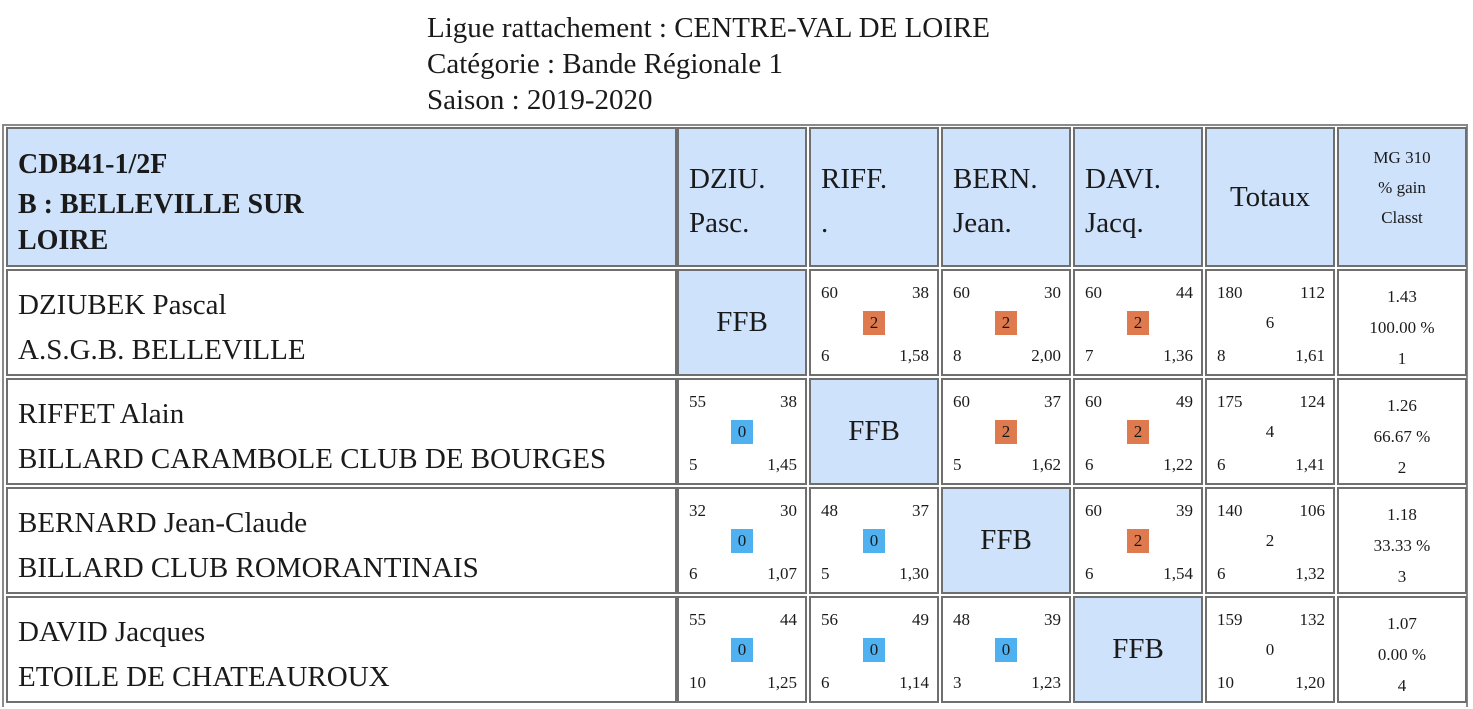  What do you see at coordinates (782, 464) in the screenshot?
I see `match-average: 1,45` at bounding box center [782, 464].